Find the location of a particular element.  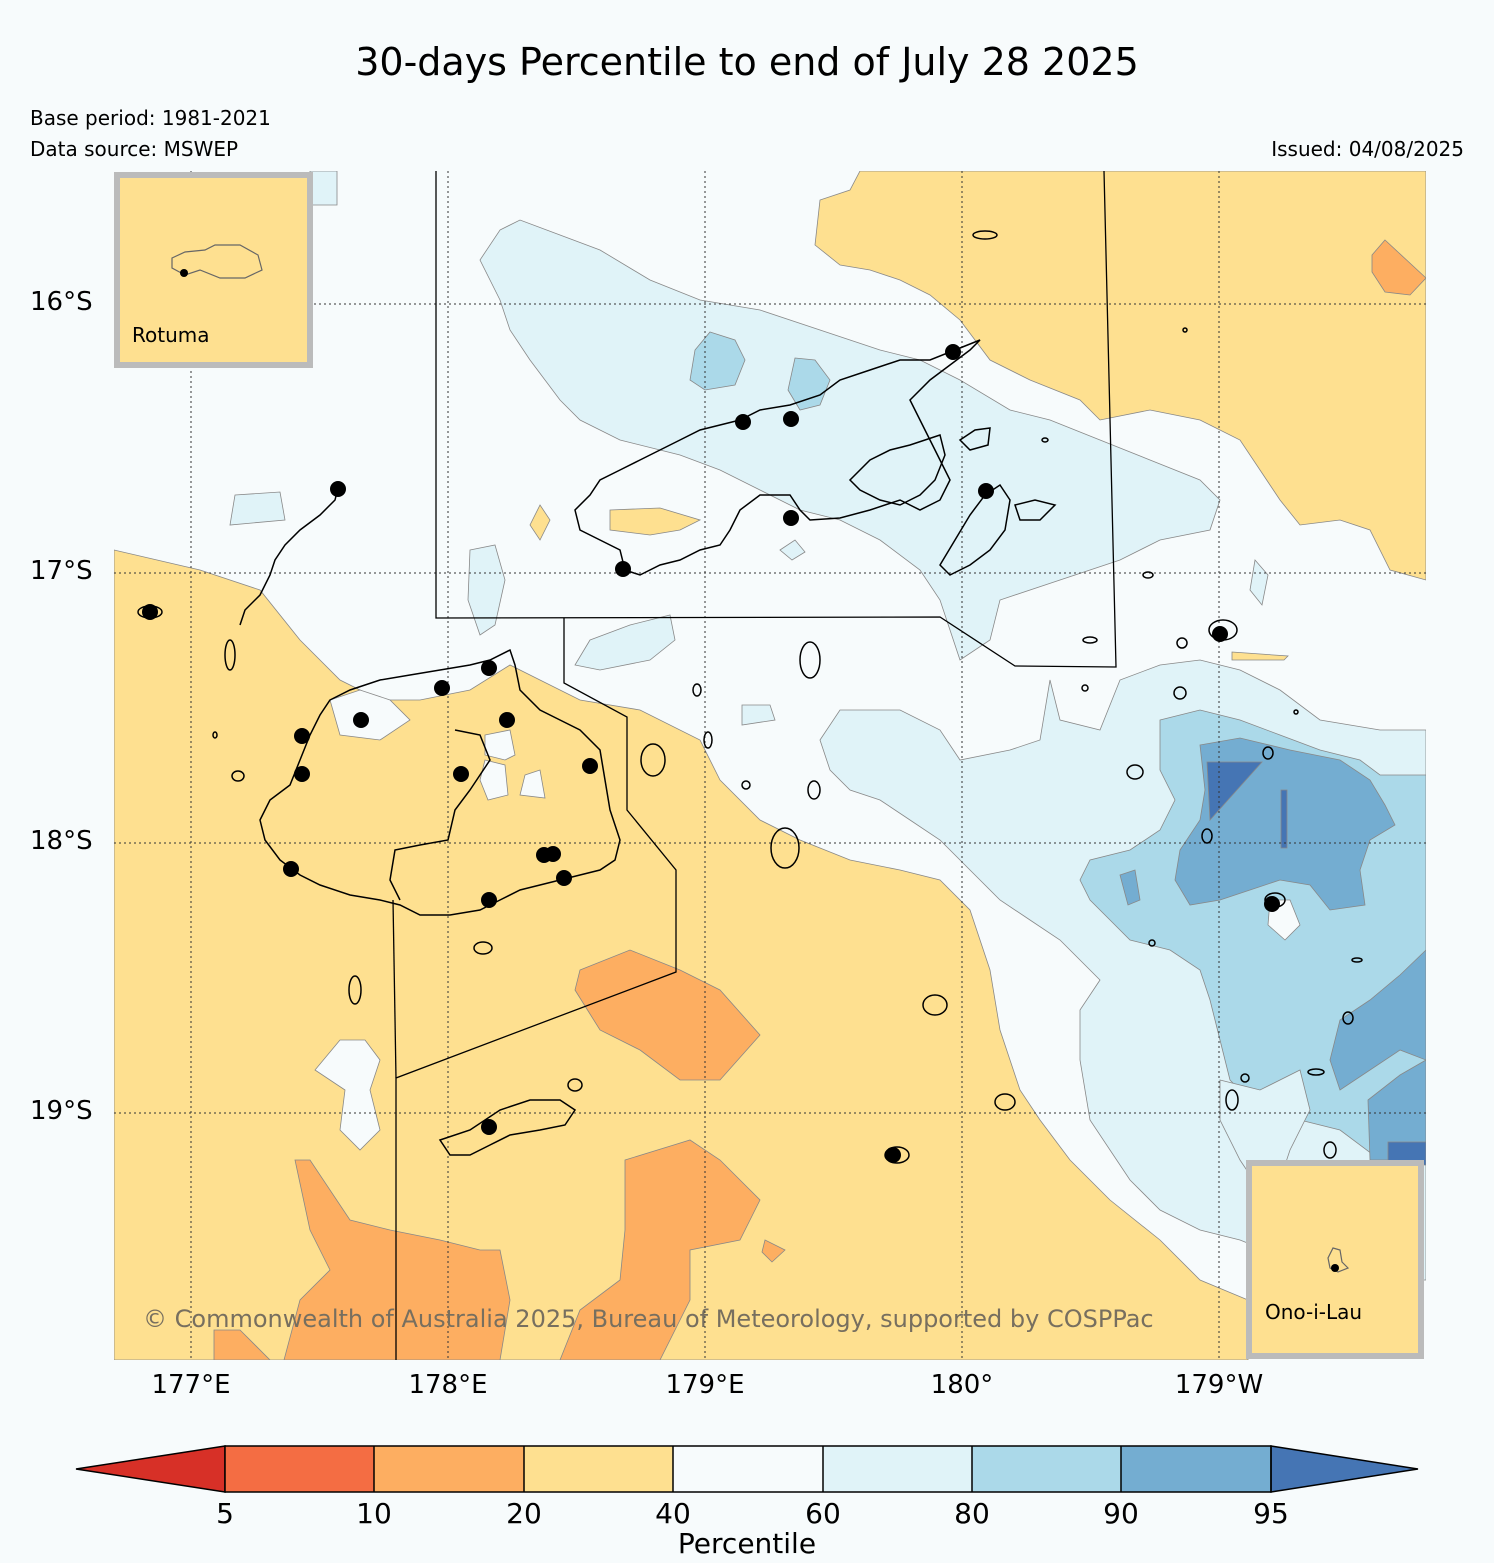

lat-label-18s: 18°S is located at coordinates (61, 841).